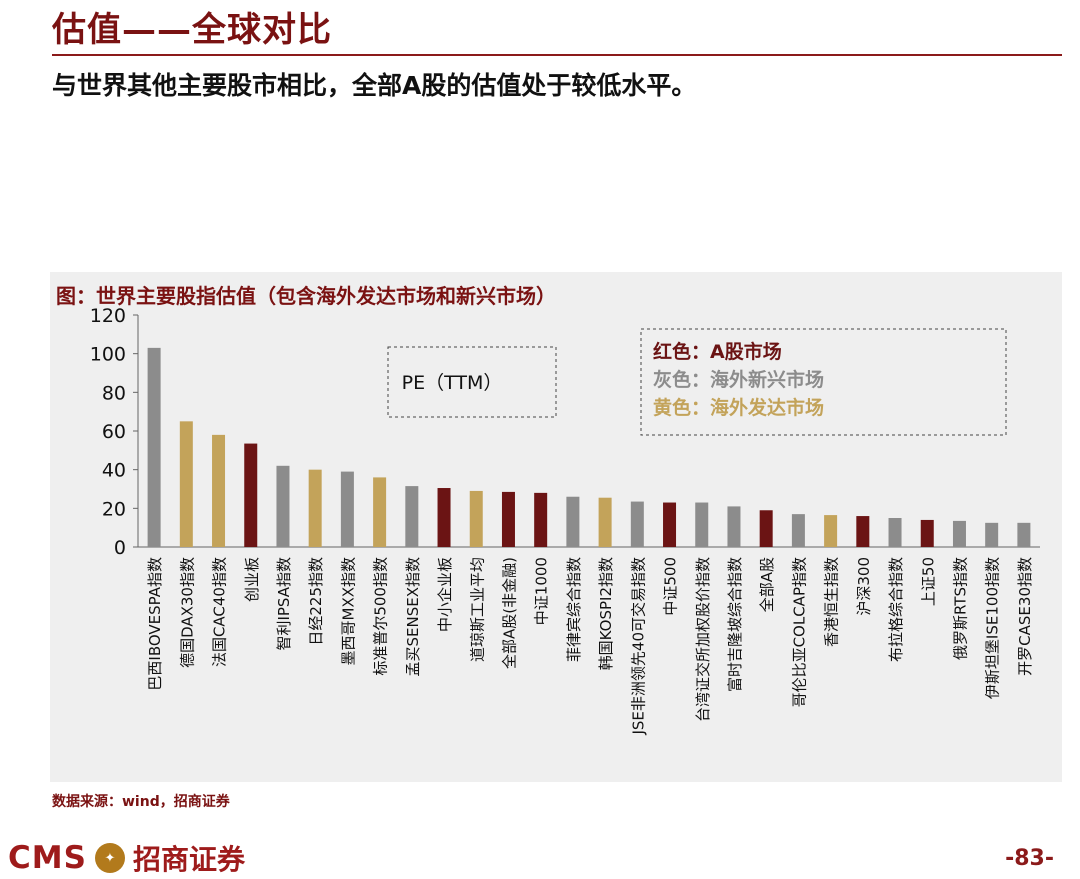 The image size is (1080, 879). What do you see at coordinates (1029, 858) in the screenshot?
I see `page-number: -83-` at bounding box center [1029, 858].